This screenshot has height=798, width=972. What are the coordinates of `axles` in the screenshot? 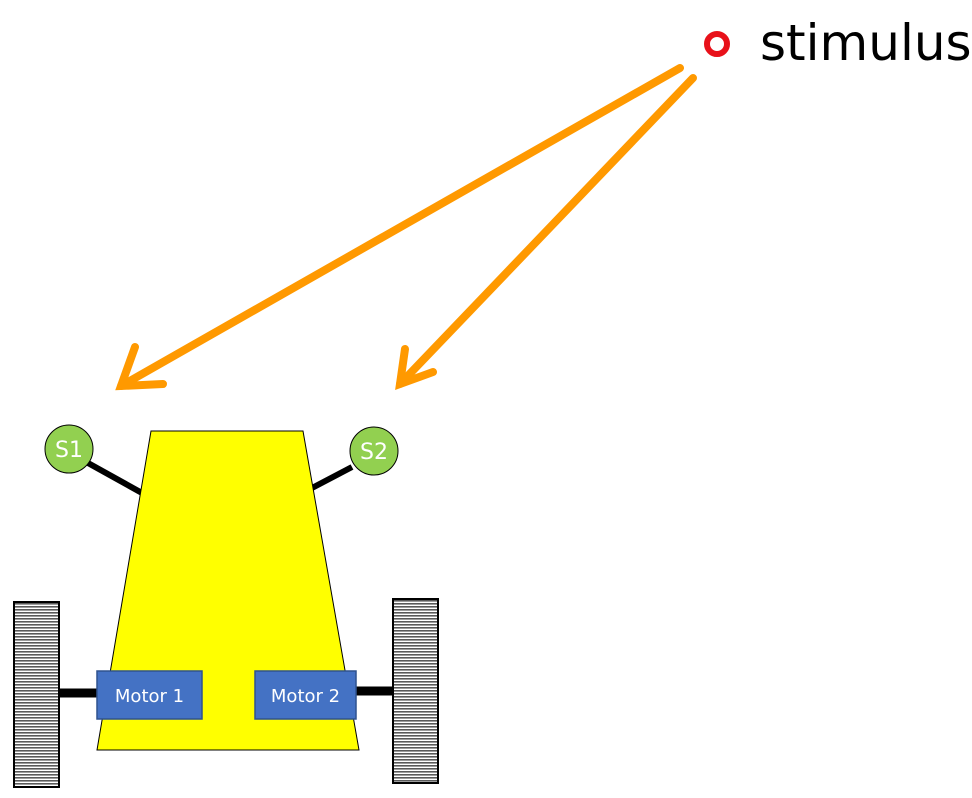 It's located at (226, 692).